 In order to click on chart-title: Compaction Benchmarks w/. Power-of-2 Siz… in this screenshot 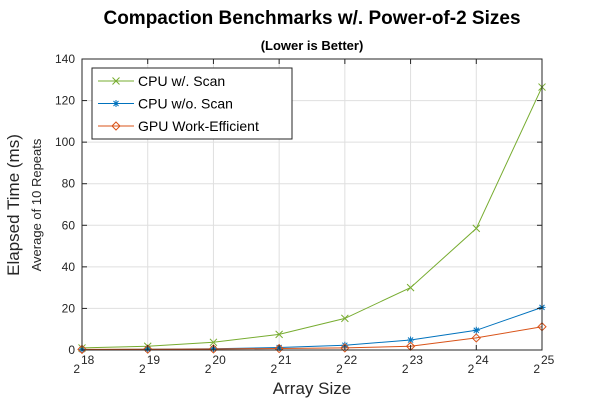, I will do `click(311, 18)`.